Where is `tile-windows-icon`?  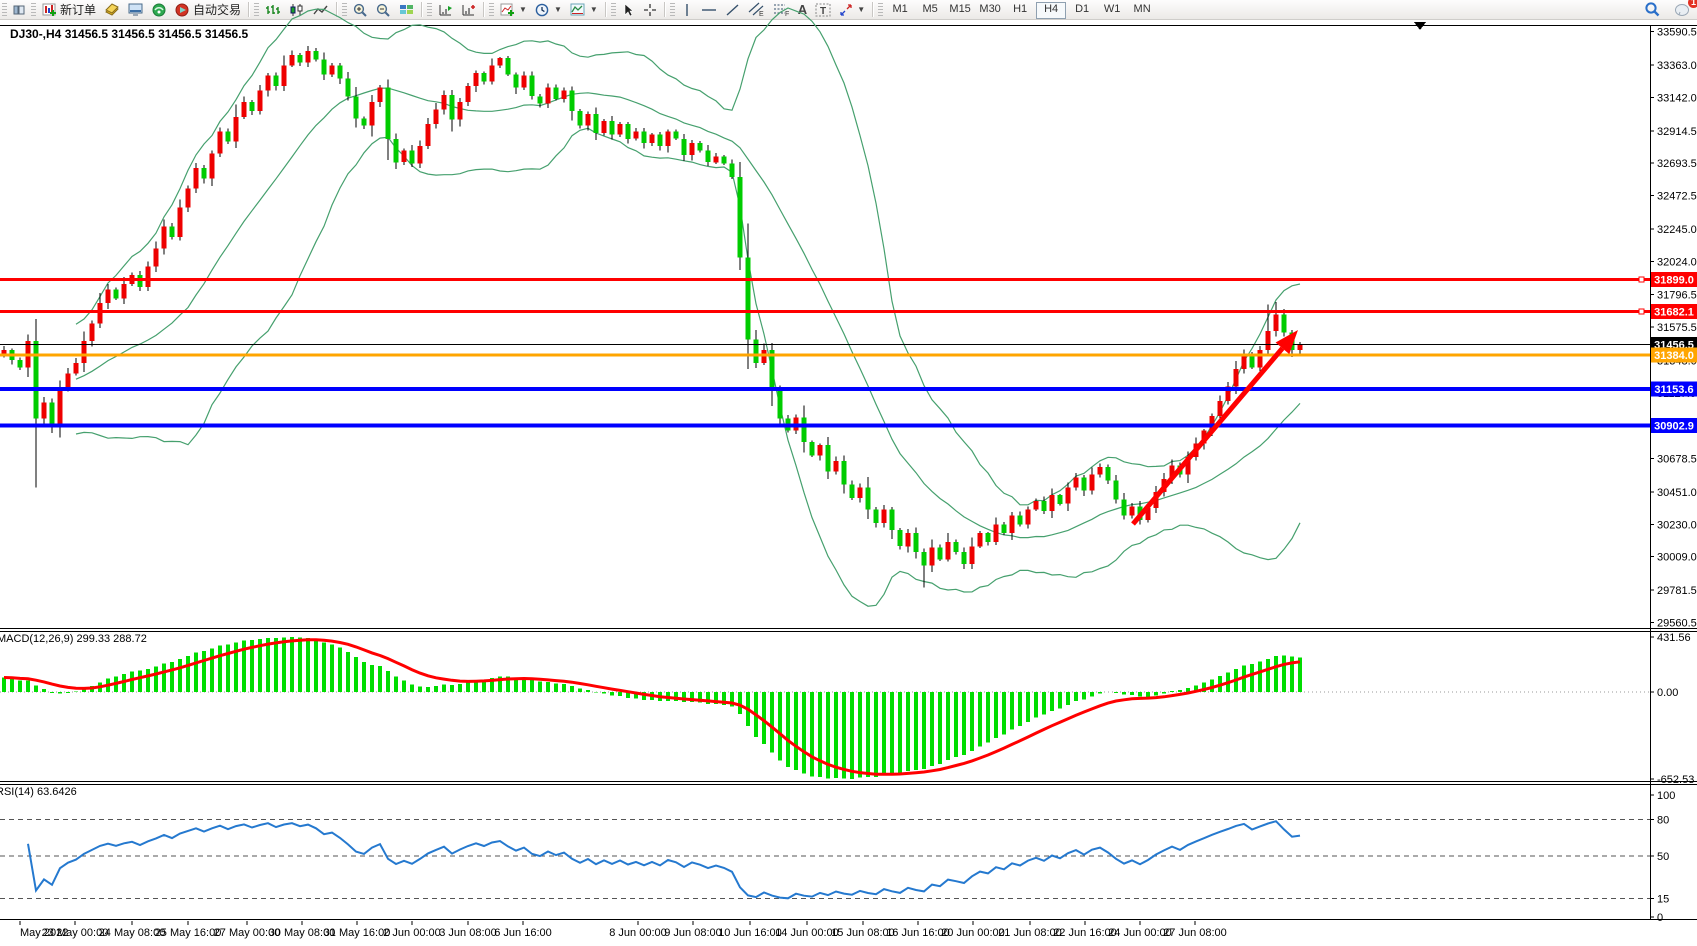 tile-windows-icon is located at coordinates (406, 9).